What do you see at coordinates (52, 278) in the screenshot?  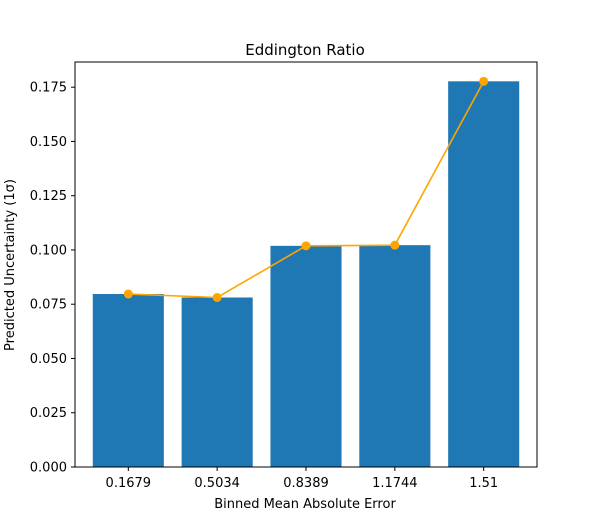 I see `y-axis: 0.000 0.025 0.050 0.075 0.100 0.125 0.150 0.175` at bounding box center [52, 278].